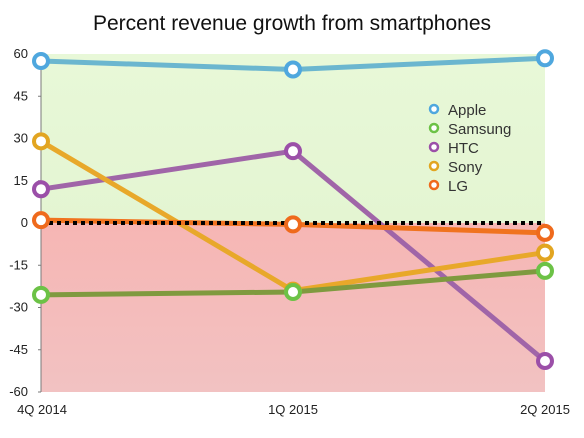 This screenshot has width=584, height=438. I want to click on legend-label-apple: Apple, so click(467, 110).